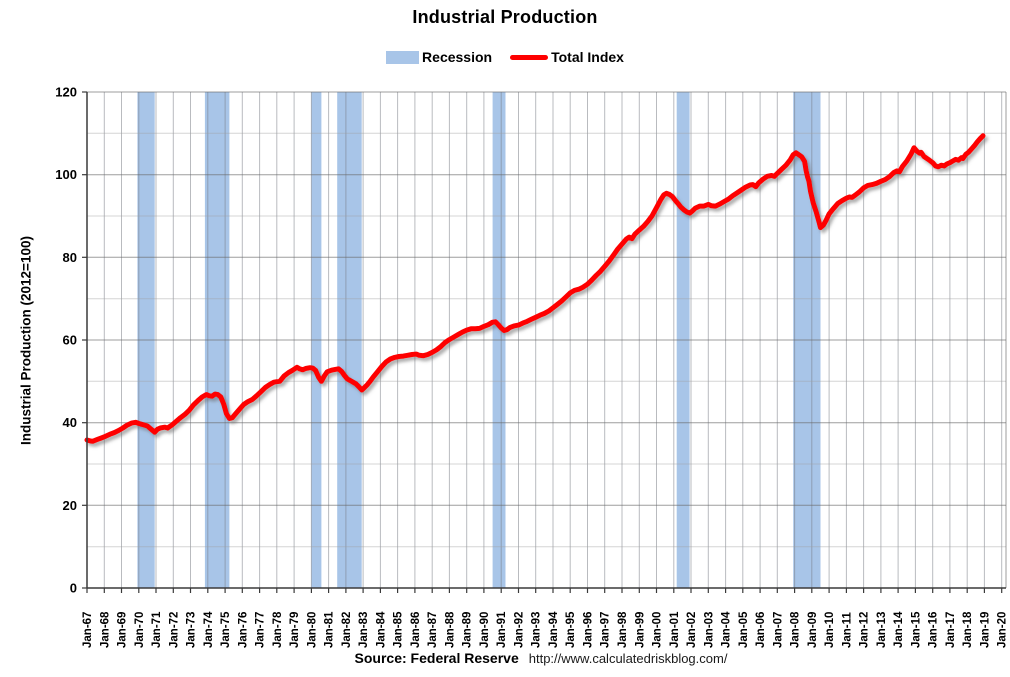 This screenshot has width=1010, height=677. Describe the element at coordinates (554, 629) in the screenshot. I see `x-tick-label: Jan-94` at that location.